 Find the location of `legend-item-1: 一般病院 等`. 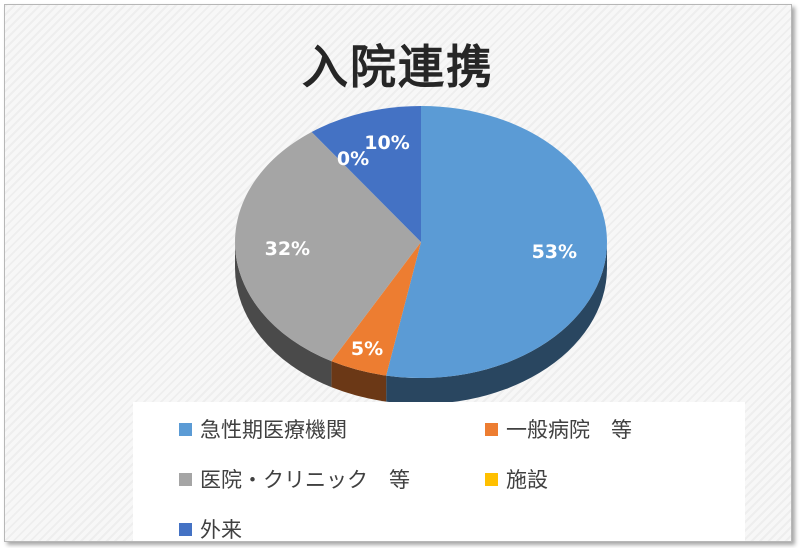

legend-item-1: 一般病院 等 is located at coordinates (558, 429).